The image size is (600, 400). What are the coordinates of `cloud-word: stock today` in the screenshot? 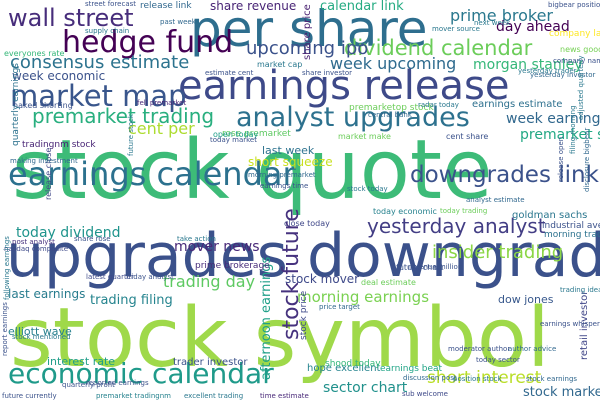 It's located at (367, 189).